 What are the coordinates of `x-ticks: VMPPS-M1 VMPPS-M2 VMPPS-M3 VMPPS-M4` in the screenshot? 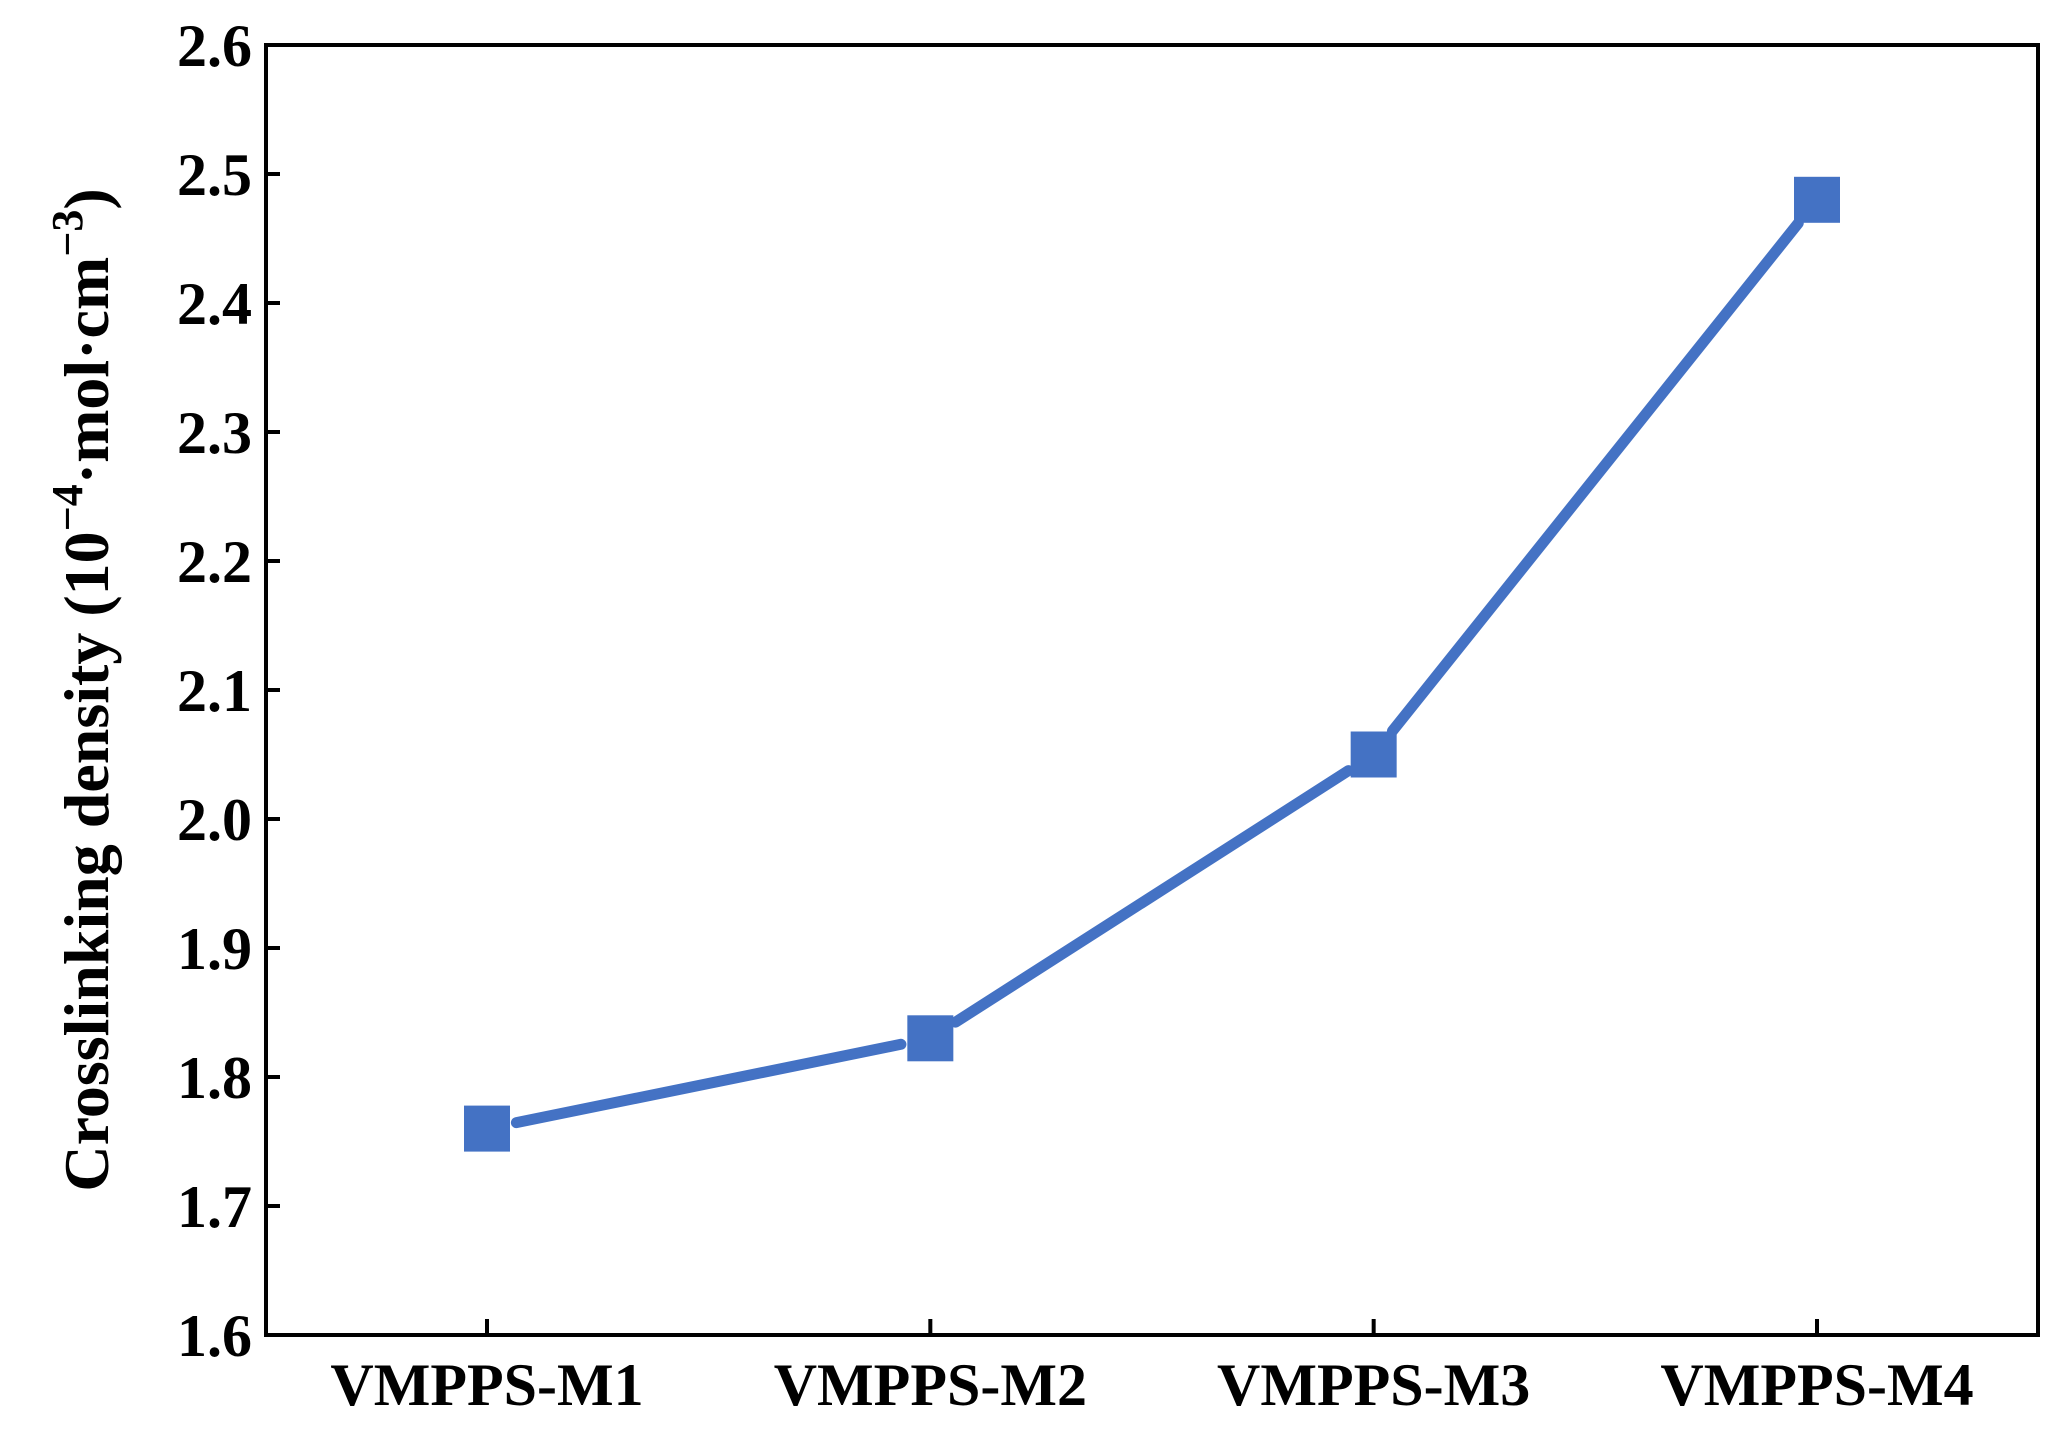 It's located at (1152, 1368).